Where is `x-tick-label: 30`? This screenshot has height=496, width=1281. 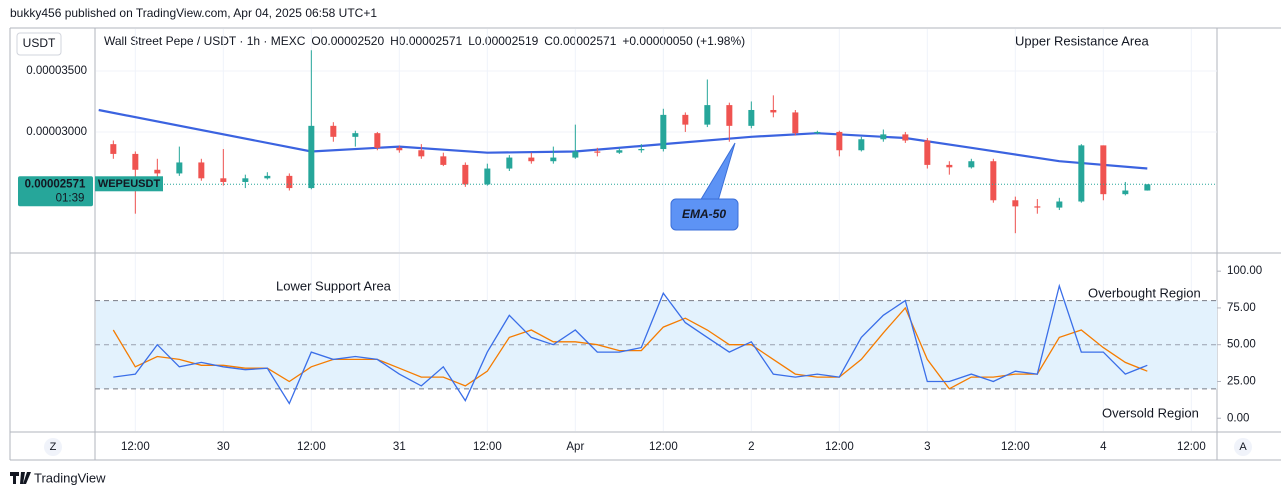 x-tick-label: 30 is located at coordinates (223, 447).